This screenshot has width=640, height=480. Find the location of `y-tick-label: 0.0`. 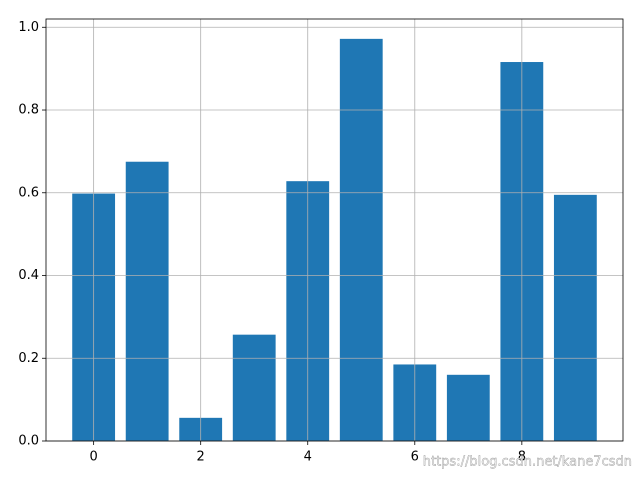

y-tick-label: 0.0 is located at coordinates (28, 441).